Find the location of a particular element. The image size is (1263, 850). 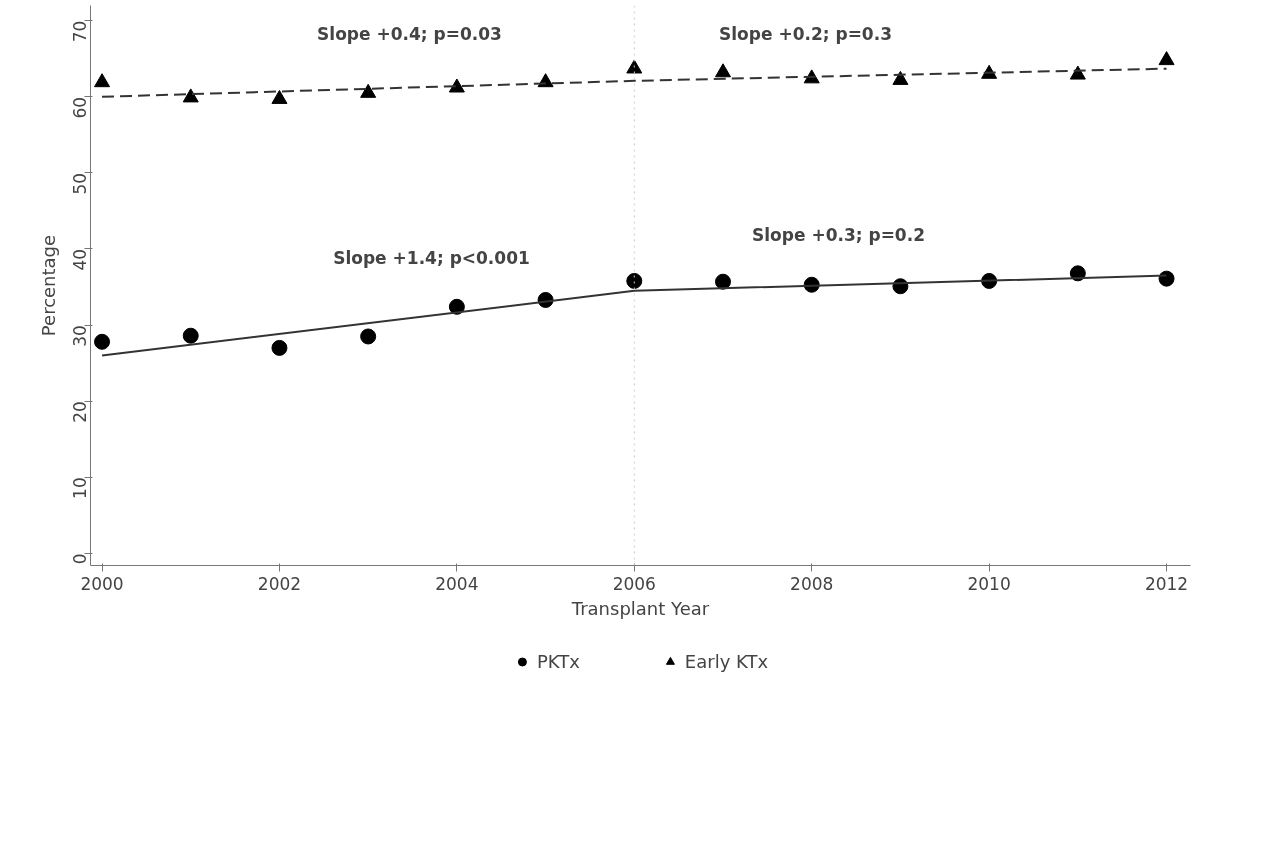

annotation: Slope +0.4; p=0.03 is located at coordinates (409, 33).